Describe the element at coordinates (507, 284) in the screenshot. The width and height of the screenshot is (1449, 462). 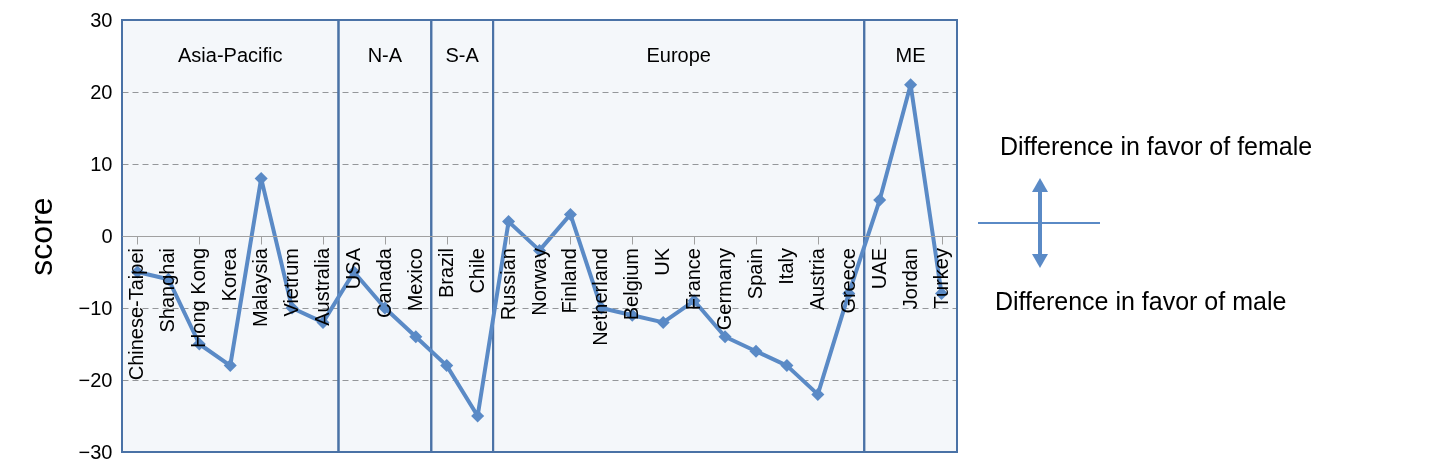
I see `x-tick-label: Russian` at that location.